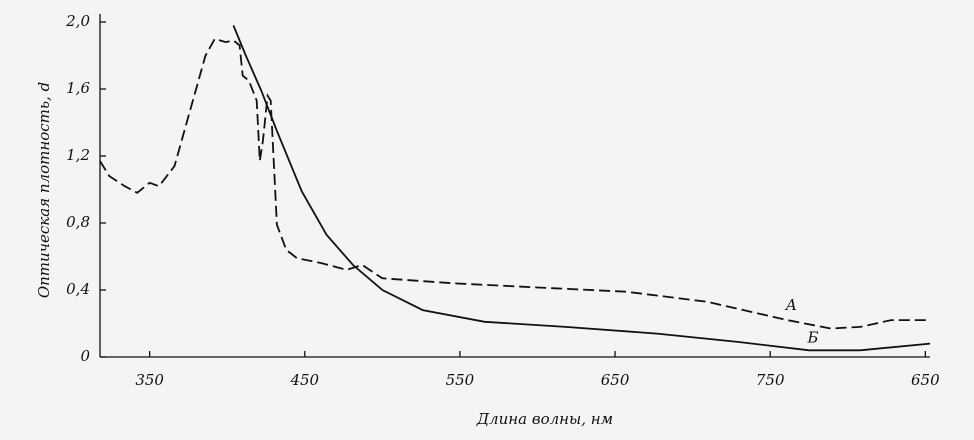  I want to click on y-tick-label: 1,6, so click(78, 88).